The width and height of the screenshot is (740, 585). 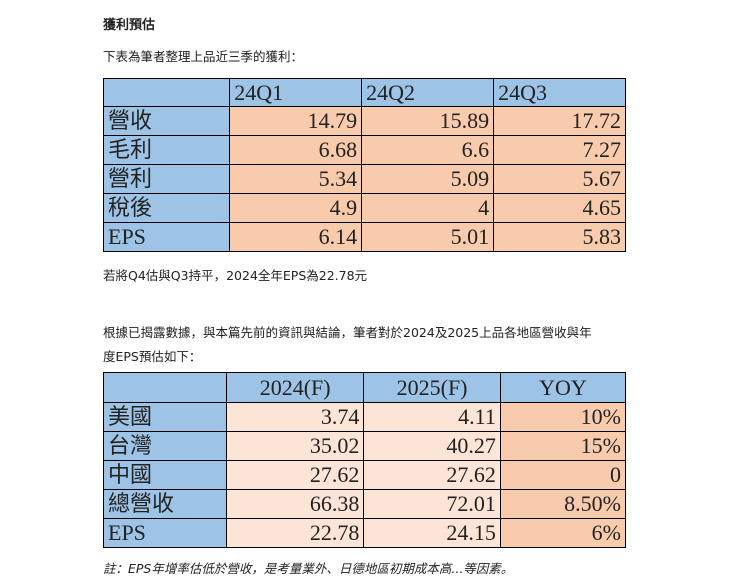 I want to click on cell: 10%, so click(x=563, y=417).